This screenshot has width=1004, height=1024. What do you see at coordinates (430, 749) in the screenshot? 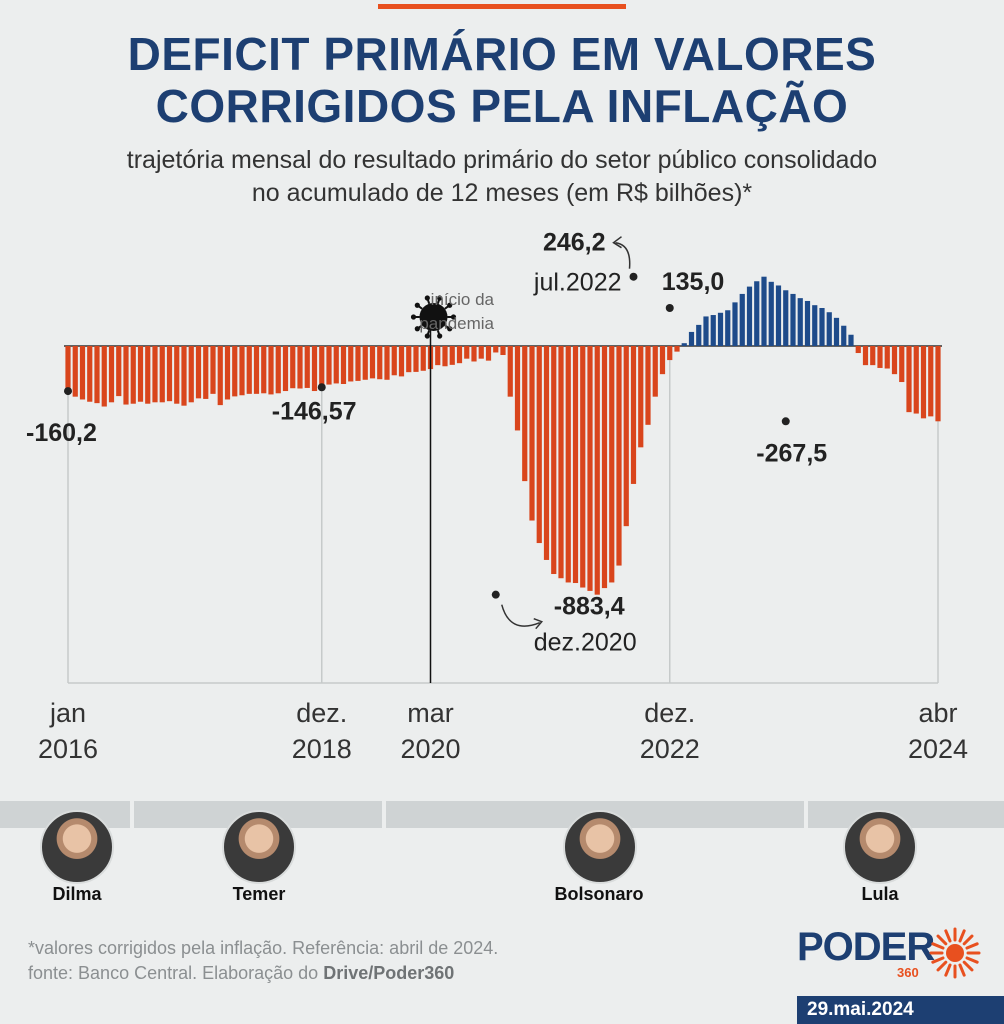
I see `x-tick-label: 2020` at bounding box center [430, 749].